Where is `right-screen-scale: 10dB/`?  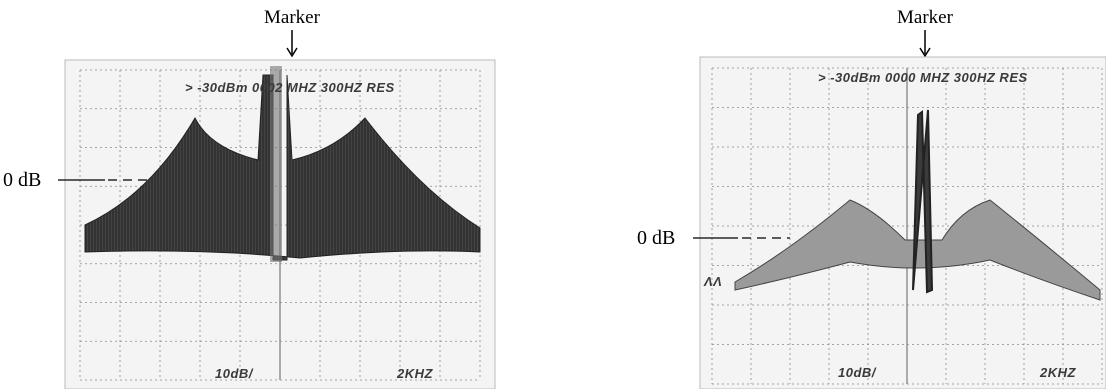
right-screen-scale: 10dB/ is located at coordinates (857, 372).